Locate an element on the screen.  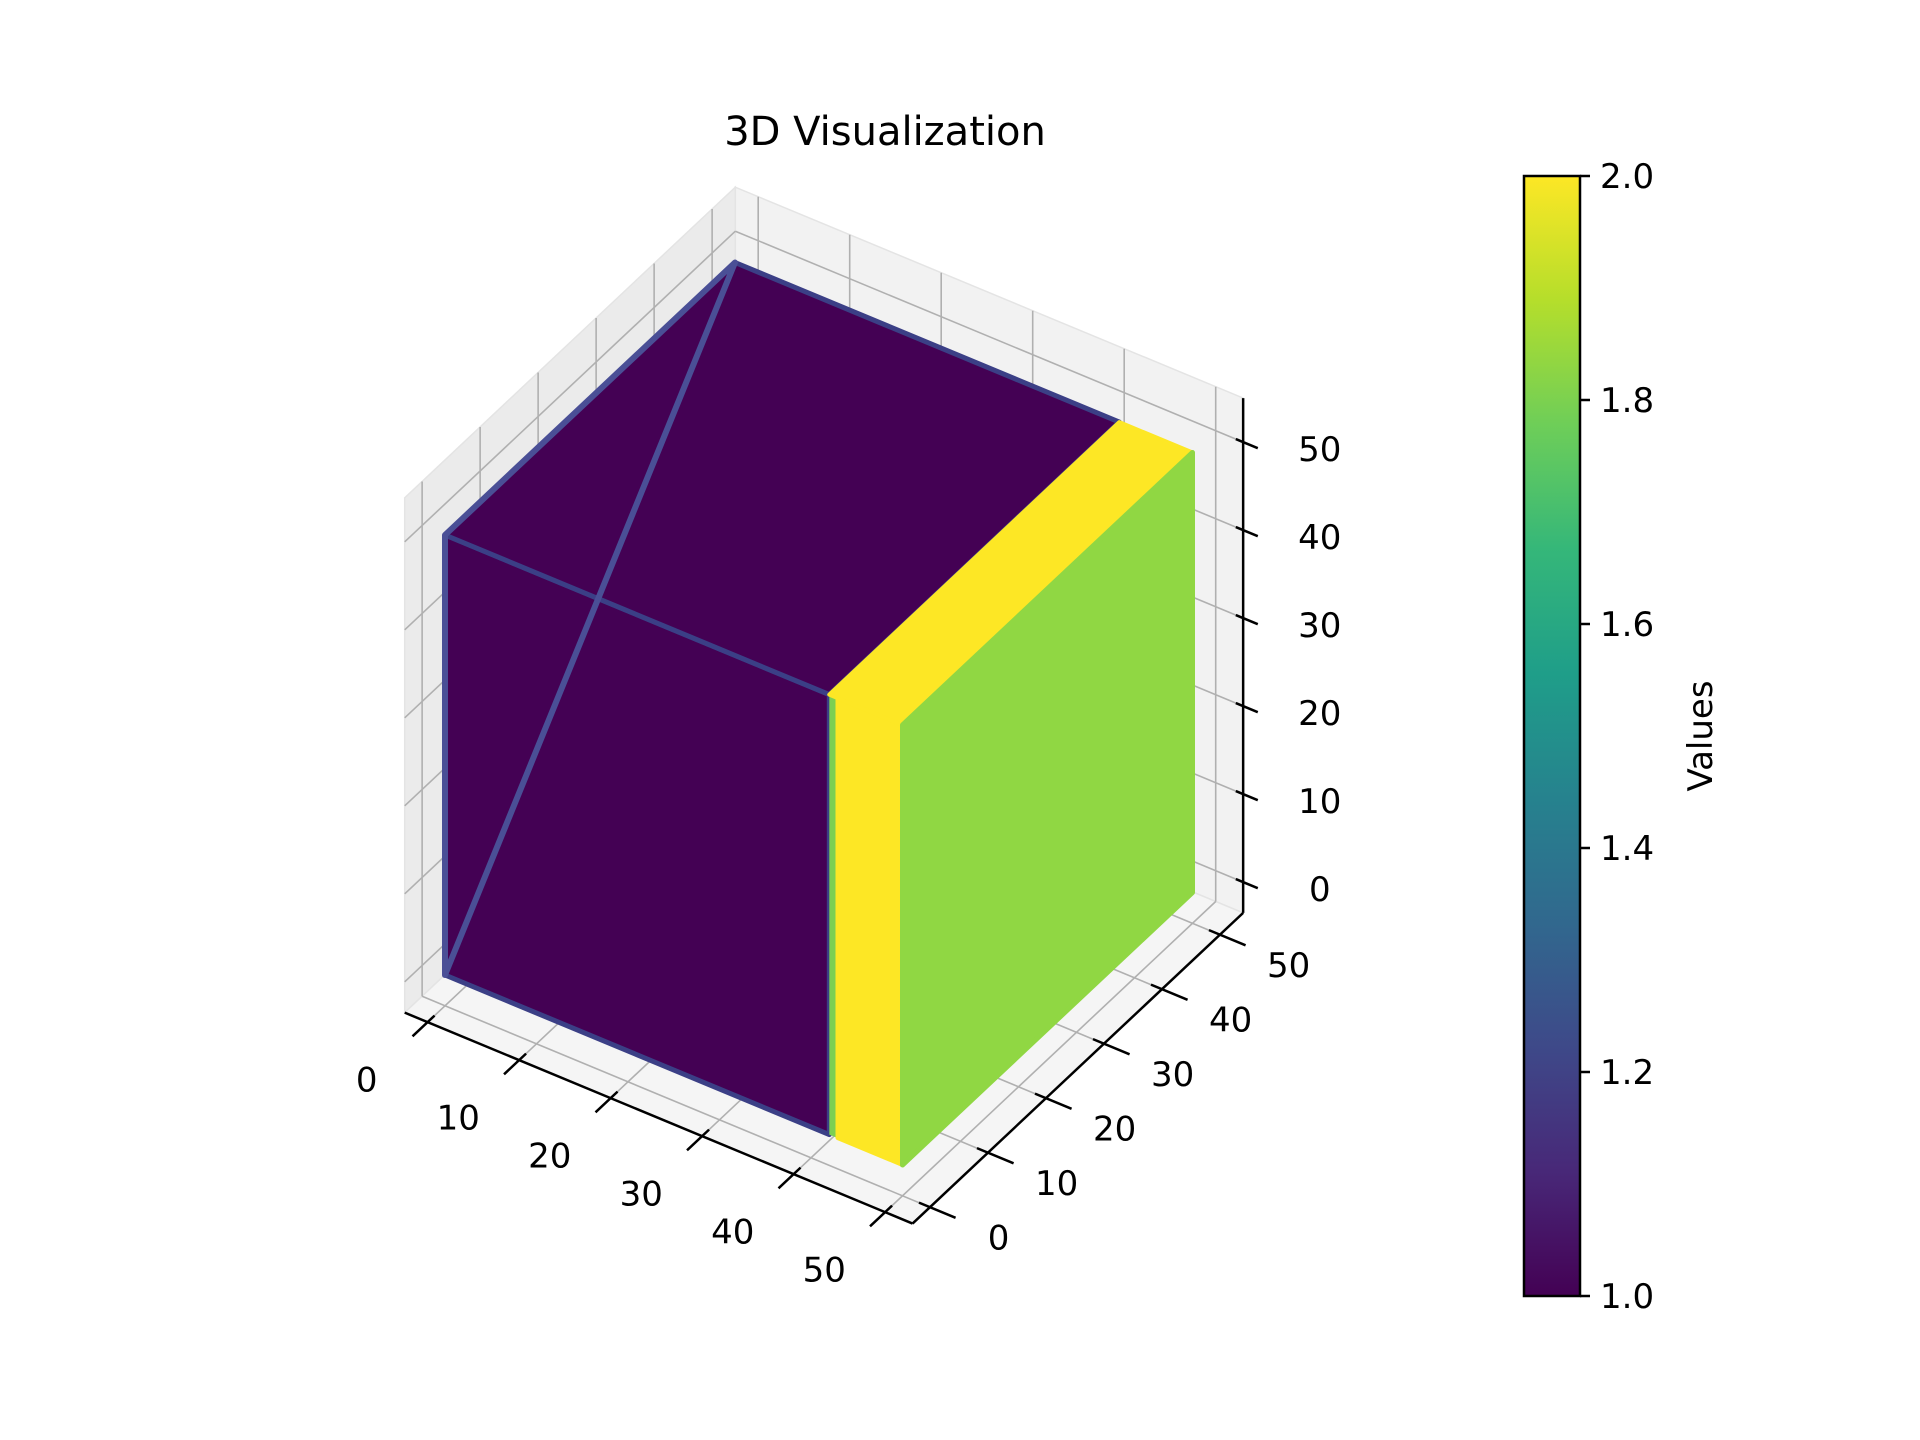
y-tick-label: 30 is located at coordinates (1172, 1075).